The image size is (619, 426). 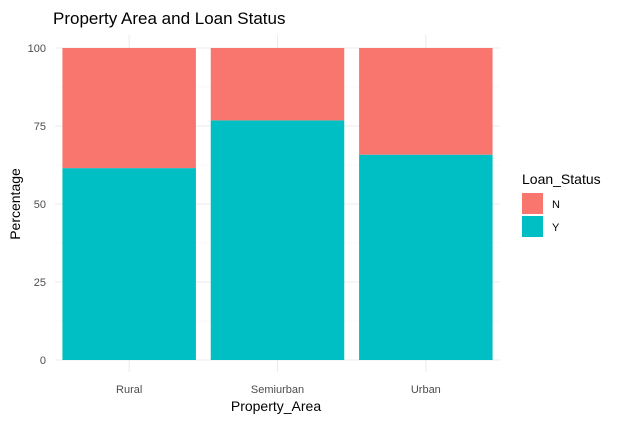 I want to click on x-axis-label: Property_Area, so click(x=276, y=406).